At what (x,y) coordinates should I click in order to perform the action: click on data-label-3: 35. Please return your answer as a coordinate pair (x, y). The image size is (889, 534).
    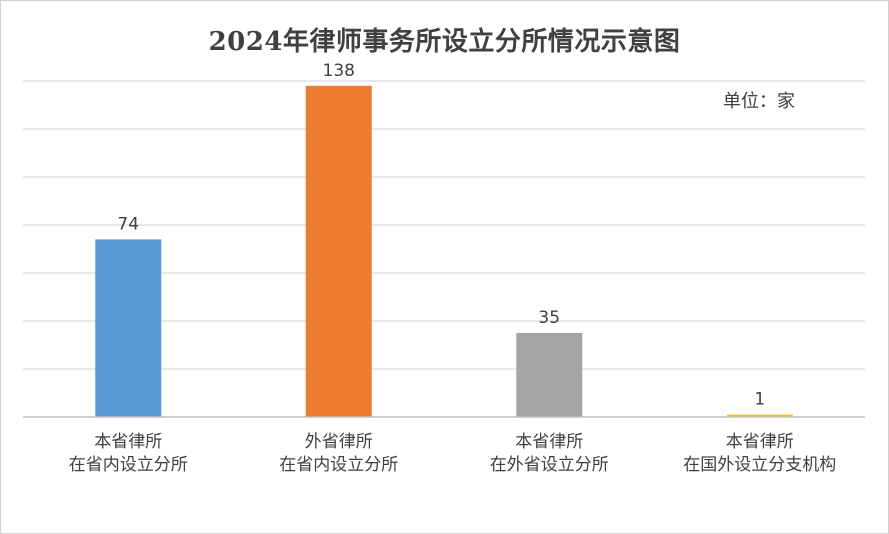
    Looking at the image, I should click on (549, 318).